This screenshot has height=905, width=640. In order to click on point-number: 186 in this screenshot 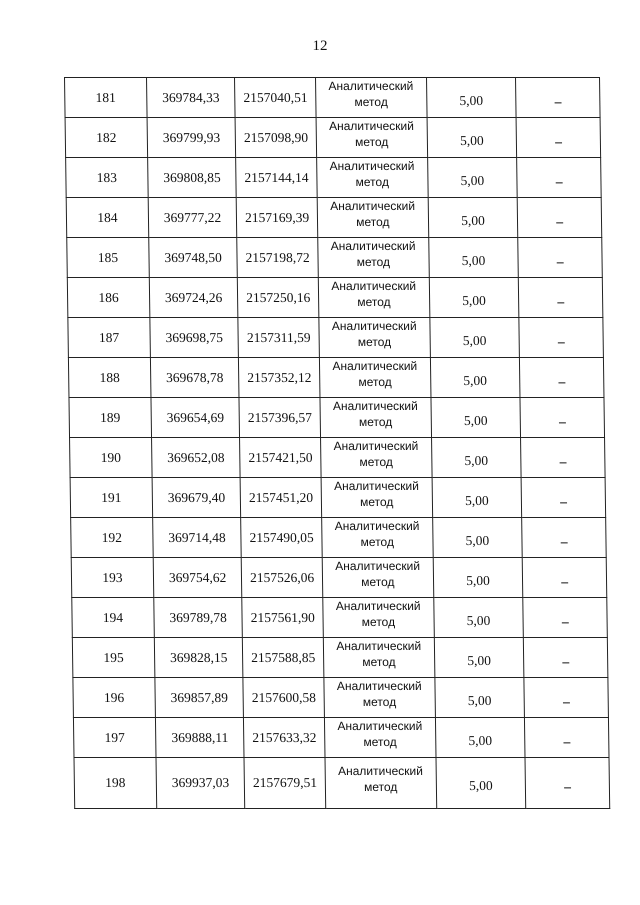, I will do `click(108, 297)`.